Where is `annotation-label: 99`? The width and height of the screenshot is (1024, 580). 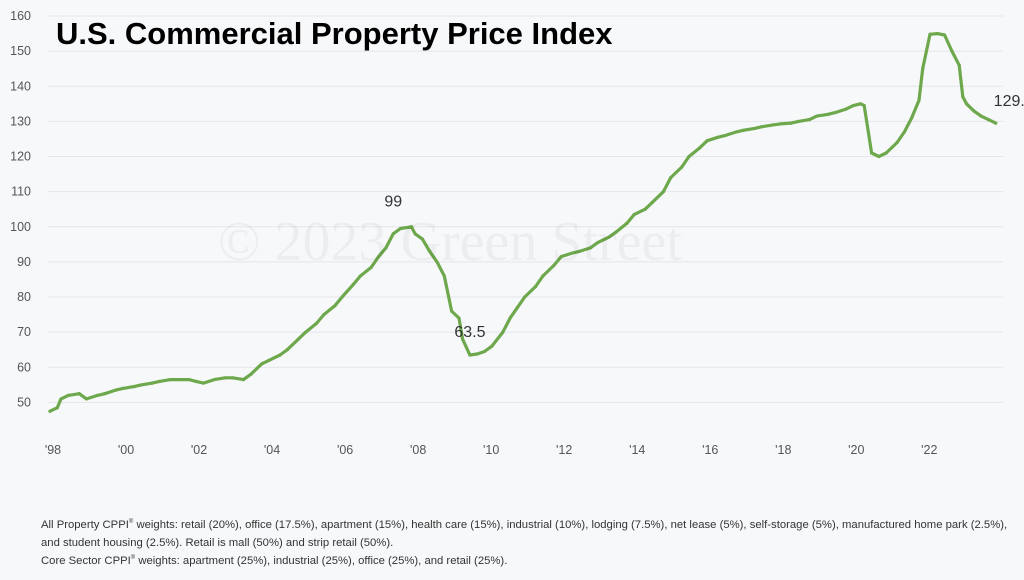 annotation-label: 99 is located at coordinates (393, 201).